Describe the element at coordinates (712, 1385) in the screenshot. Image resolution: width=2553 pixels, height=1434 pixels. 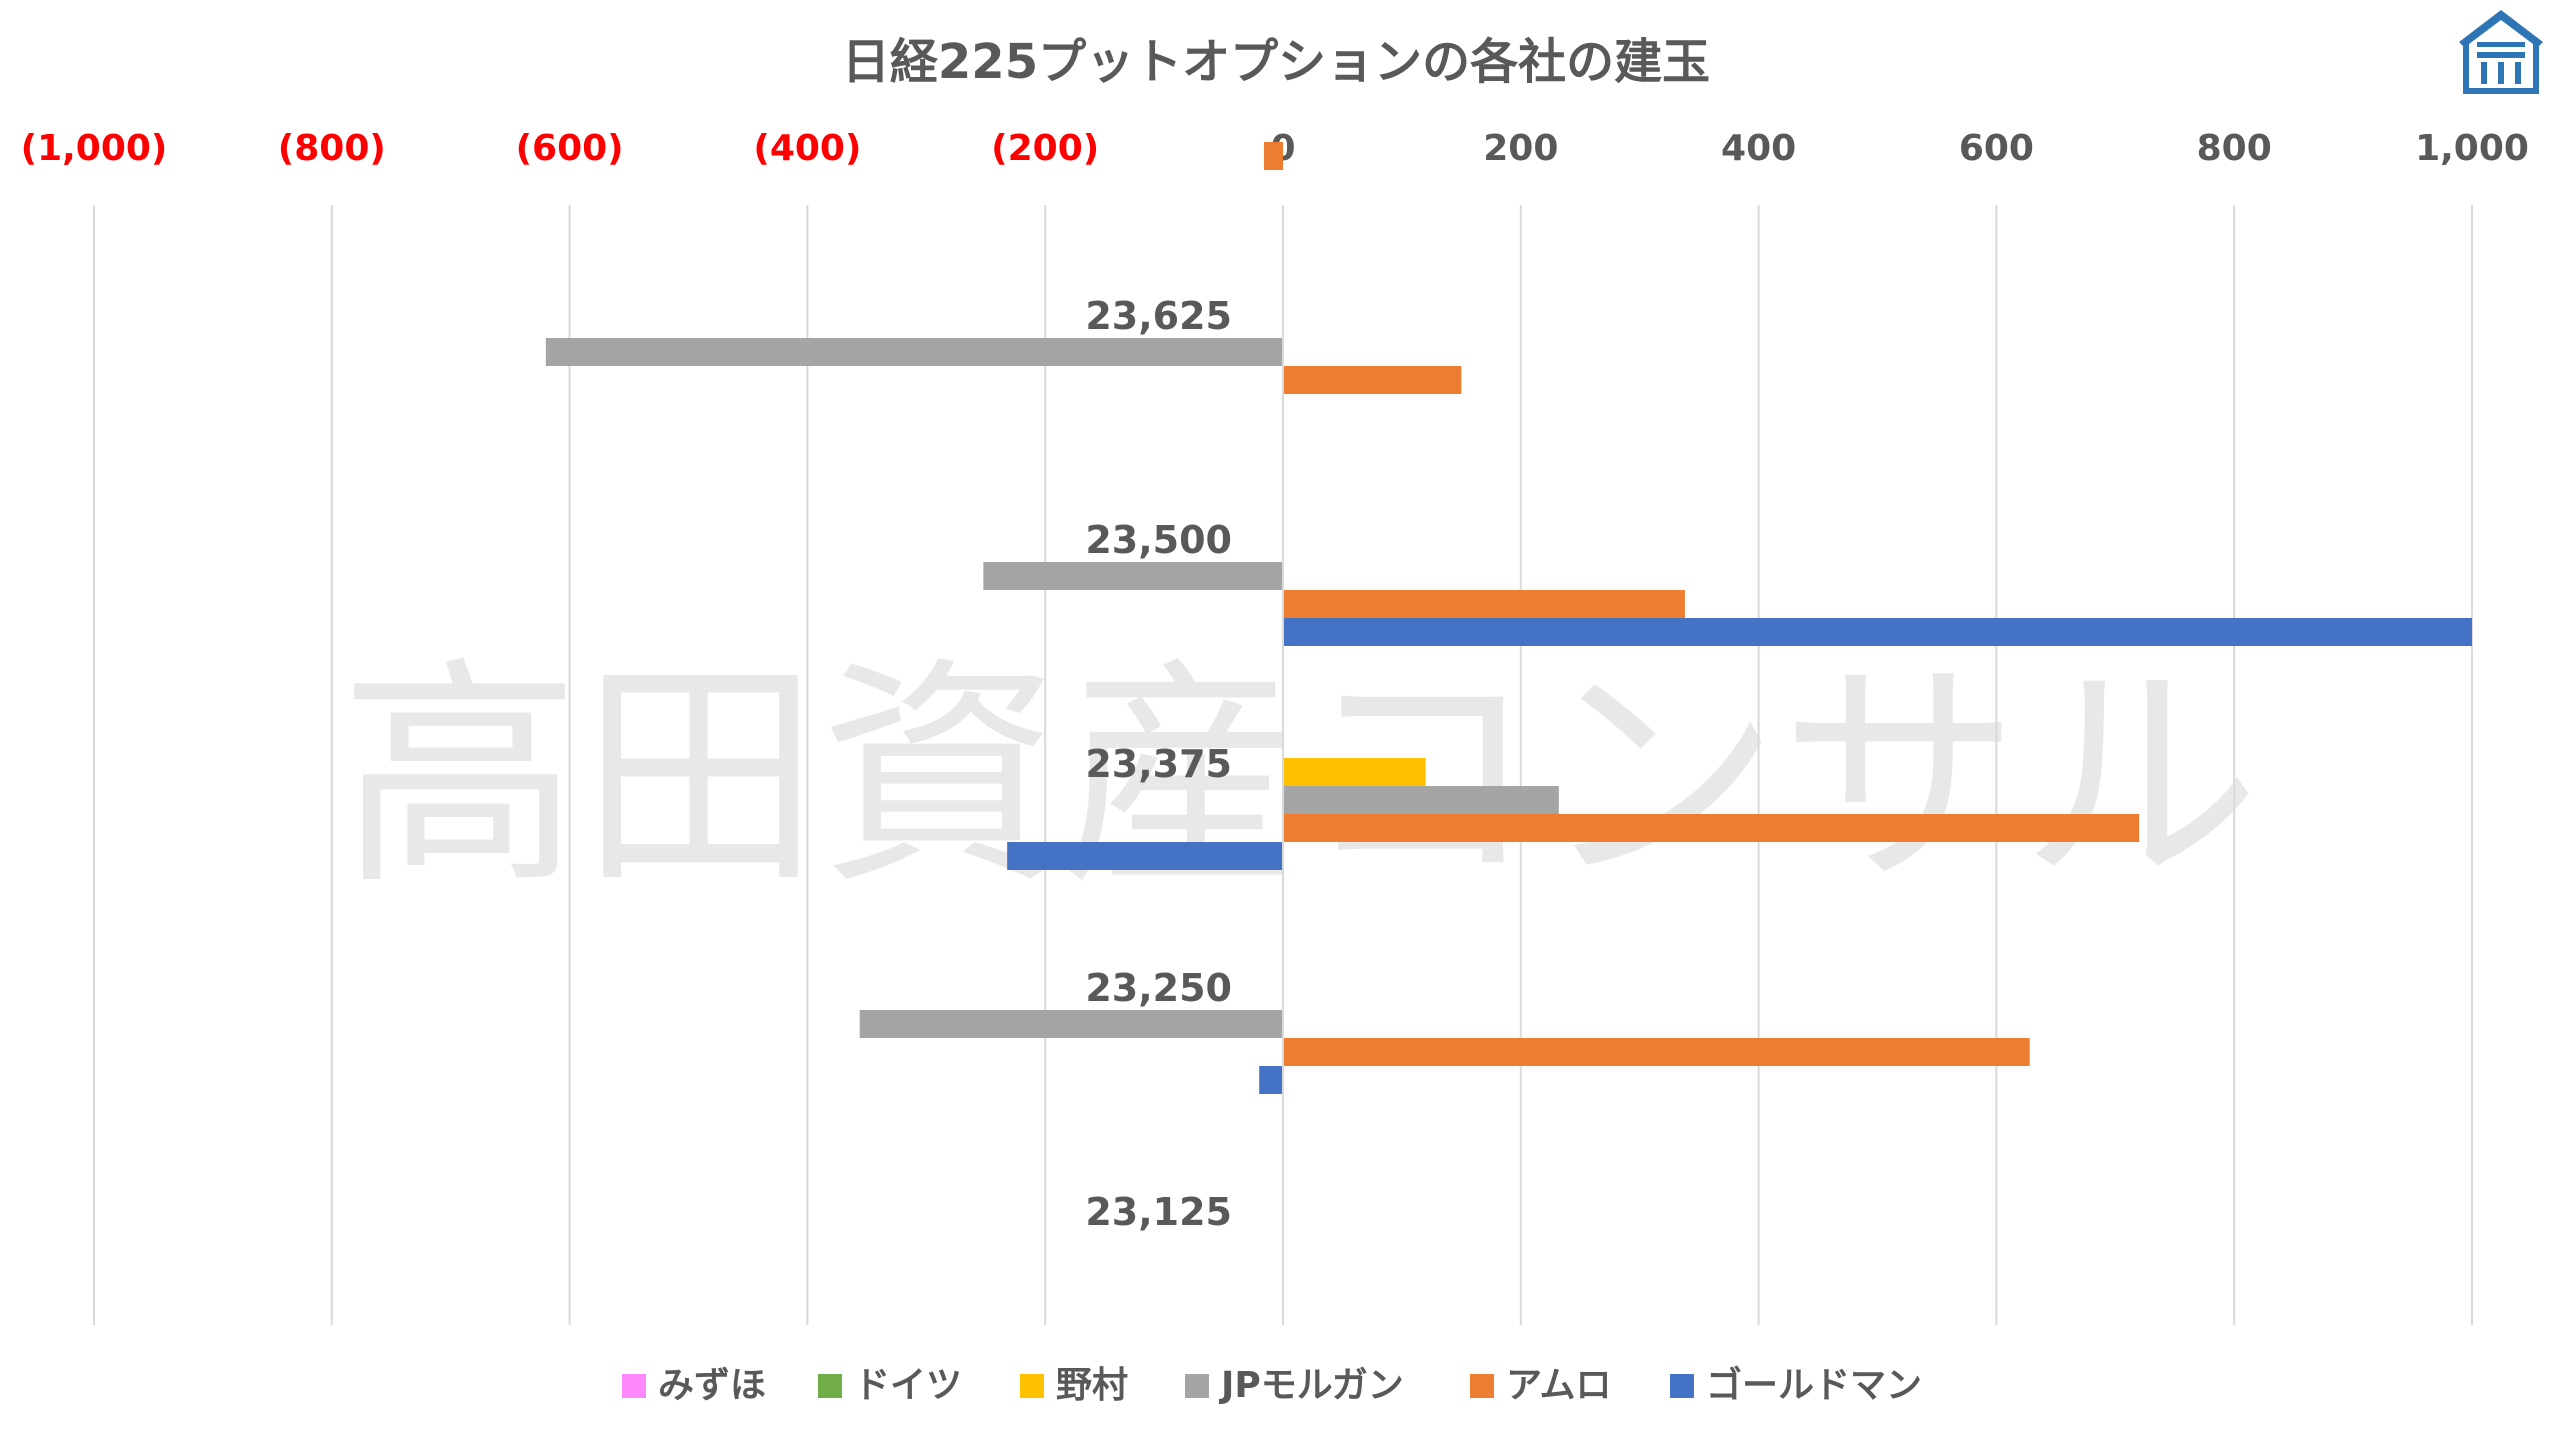
I see `legend-label: みずほ` at that location.